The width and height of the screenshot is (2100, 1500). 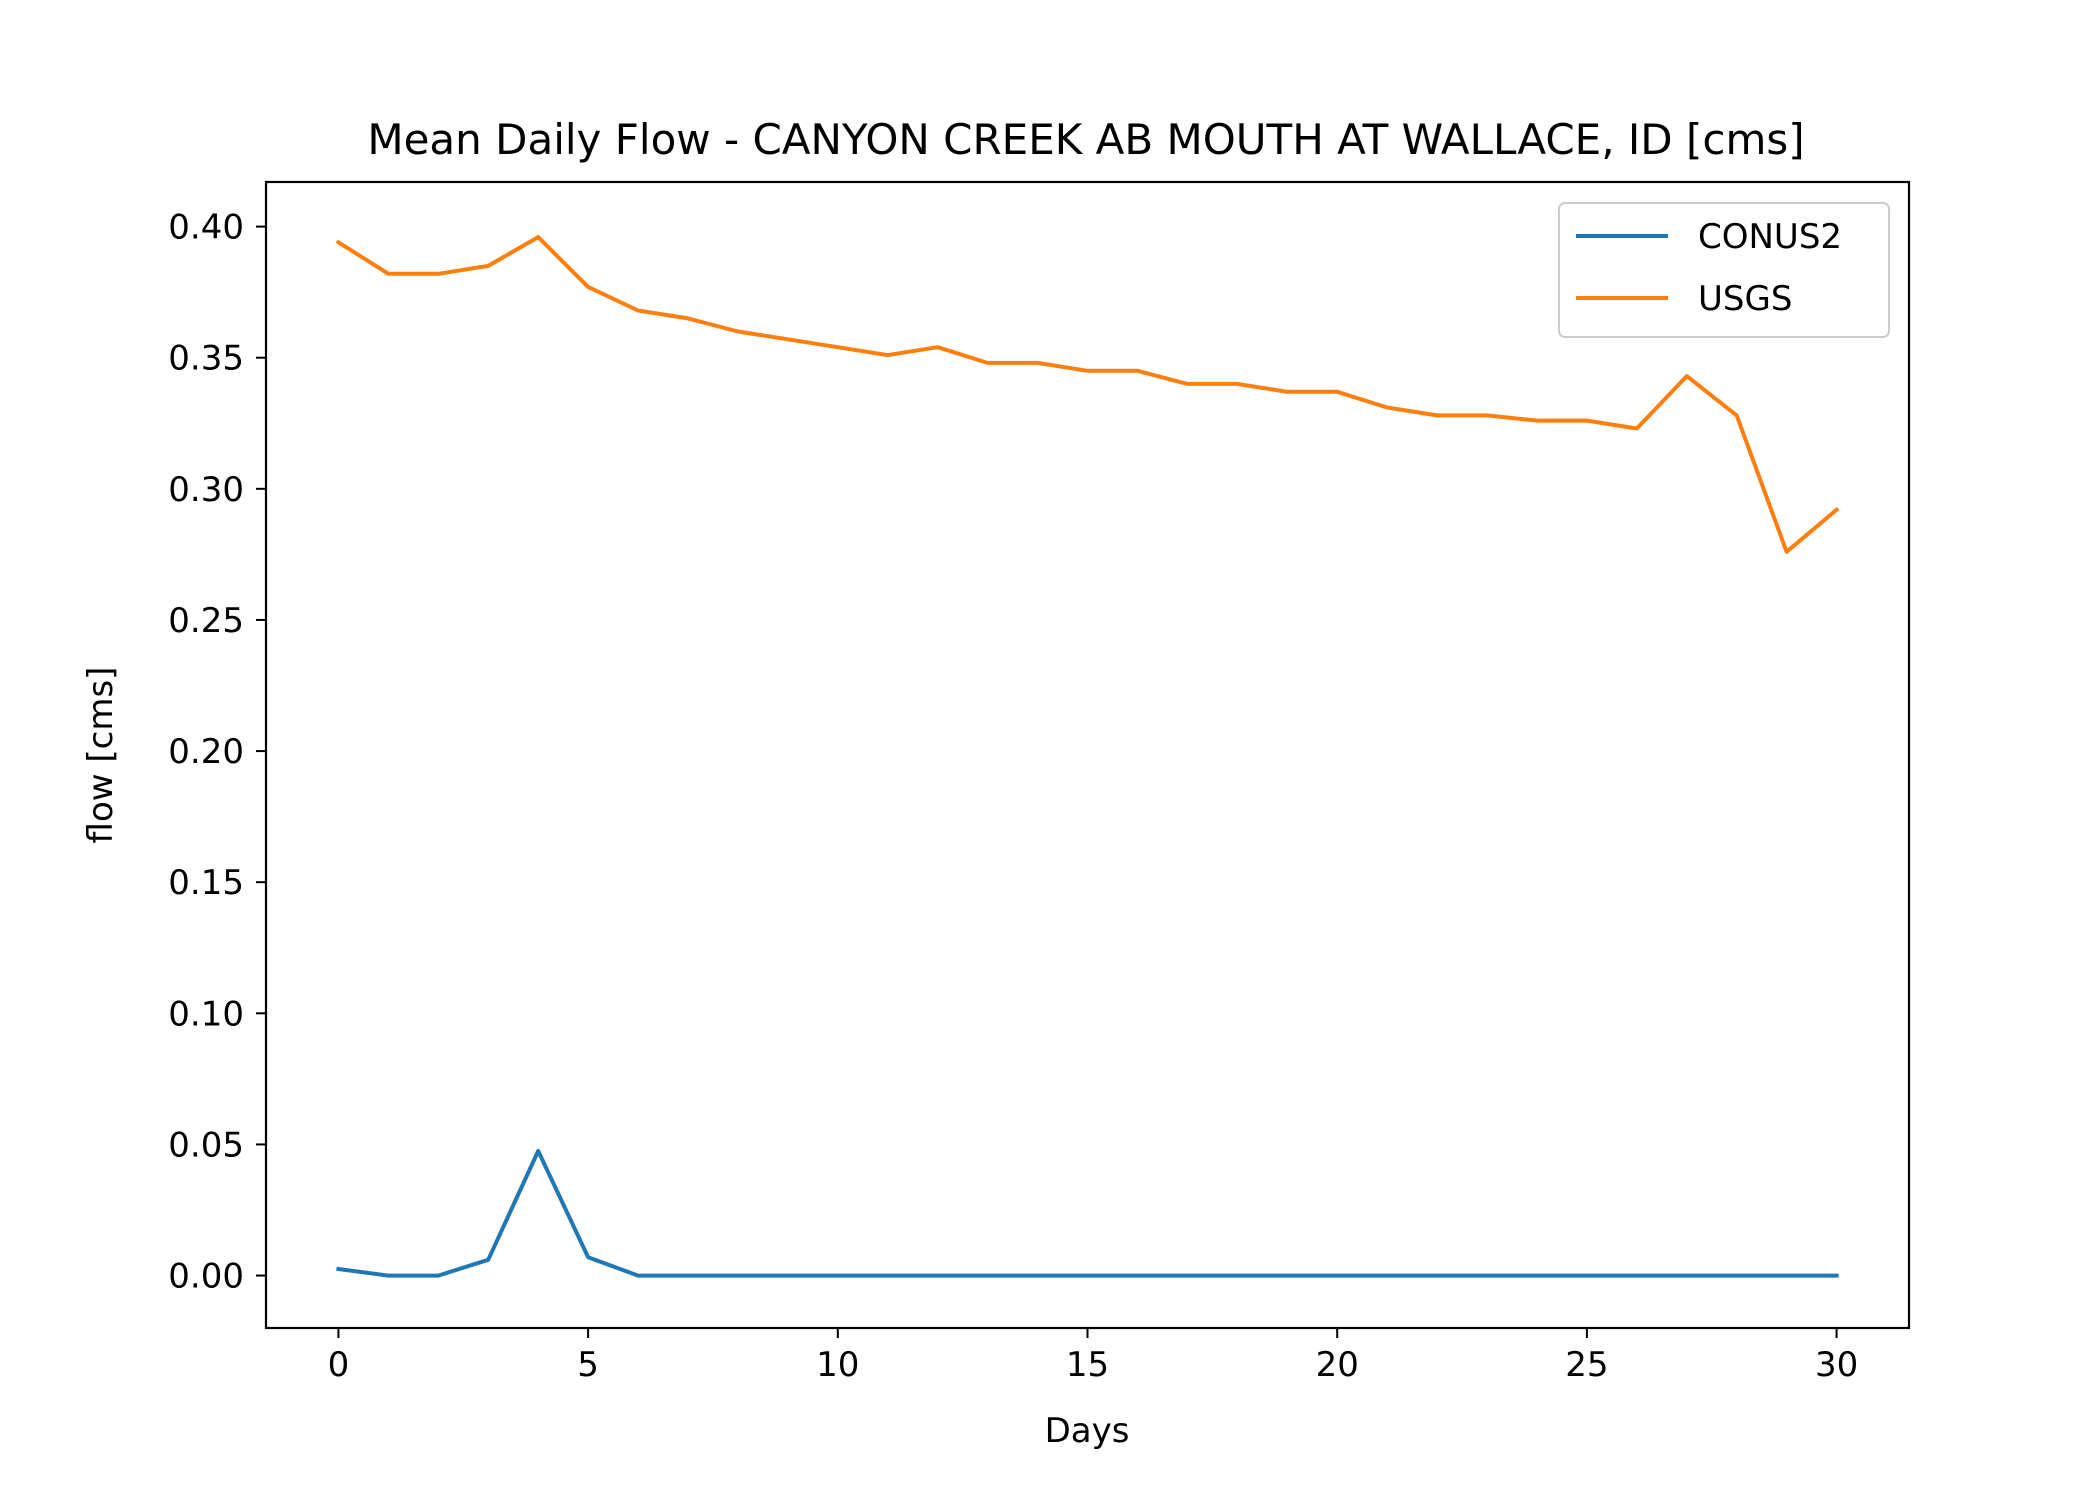 What do you see at coordinates (1087, 1213) in the screenshot?
I see `series-line-conus2` at bounding box center [1087, 1213].